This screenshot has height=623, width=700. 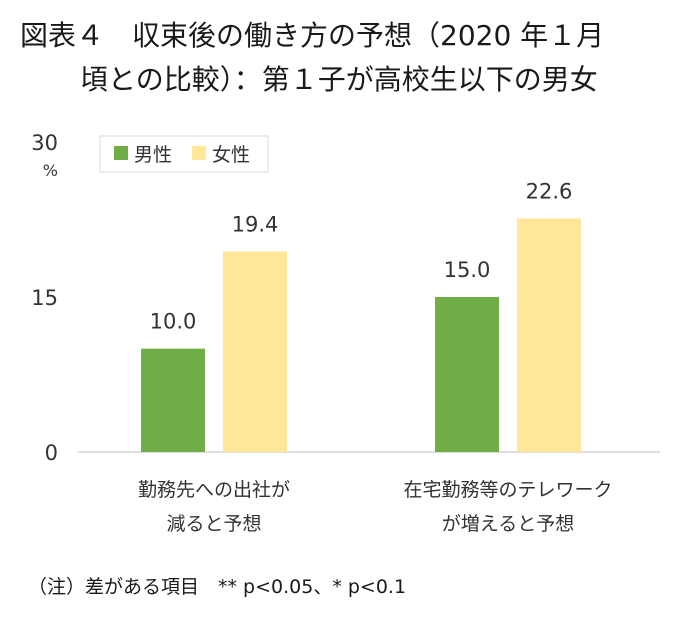 What do you see at coordinates (213, 524) in the screenshot?
I see `category-label-0-line1: 減ると予想` at bounding box center [213, 524].